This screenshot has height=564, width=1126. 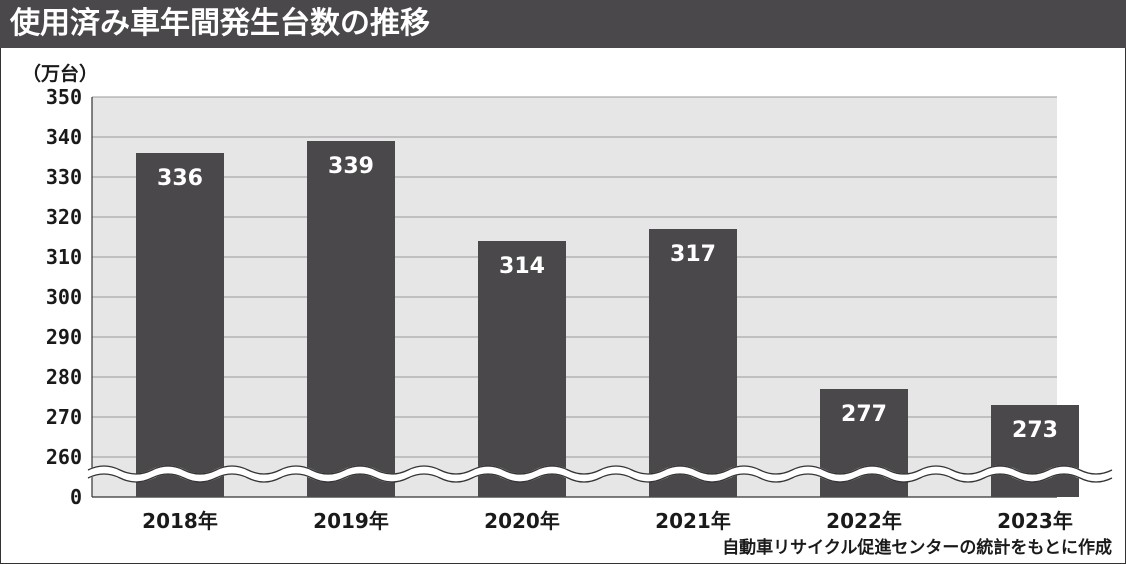 What do you see at coordinates (64, 177) in the screenshot?
I see `y-tick-label: 330` at bounding box center [64, 177].